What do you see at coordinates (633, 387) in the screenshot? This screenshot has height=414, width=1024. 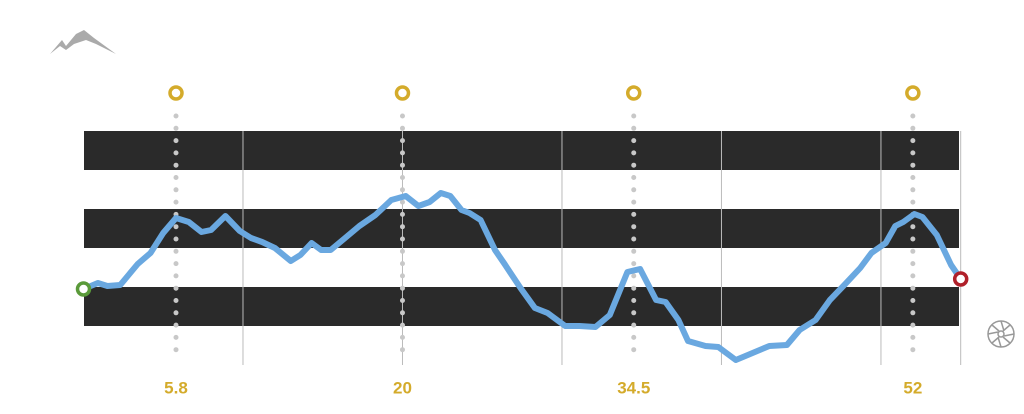 I see `checkpoint-label: 34.5` at bounding box center [633, 387].